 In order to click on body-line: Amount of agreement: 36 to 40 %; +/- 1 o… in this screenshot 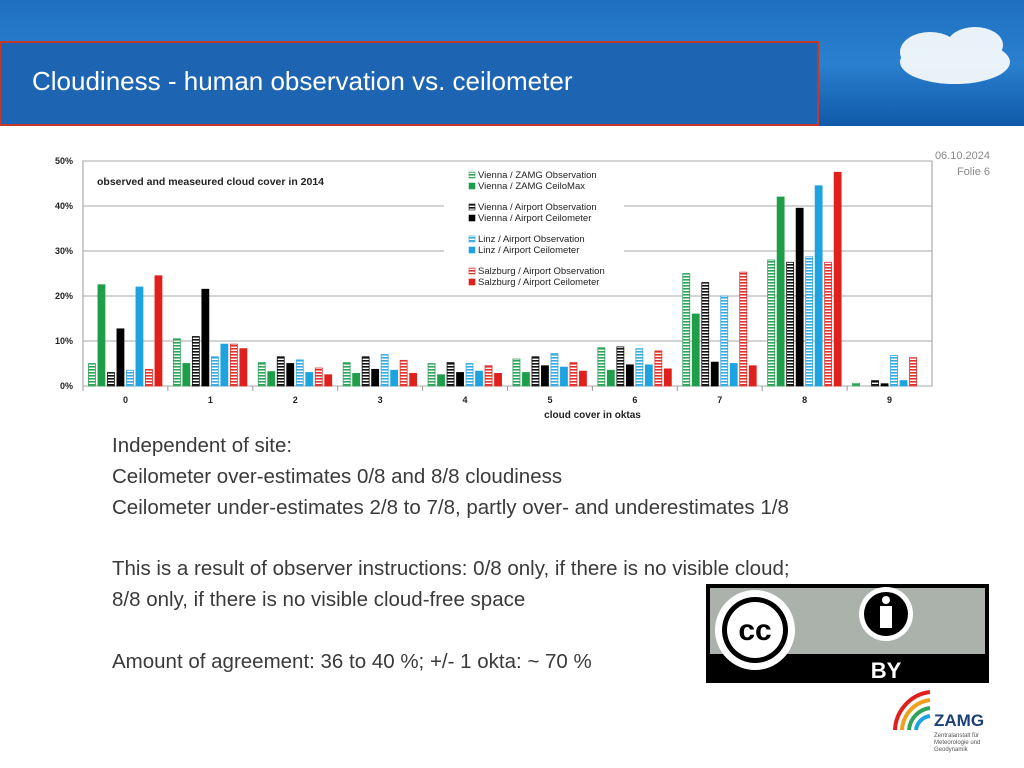, I will do `click(352, 661)`.